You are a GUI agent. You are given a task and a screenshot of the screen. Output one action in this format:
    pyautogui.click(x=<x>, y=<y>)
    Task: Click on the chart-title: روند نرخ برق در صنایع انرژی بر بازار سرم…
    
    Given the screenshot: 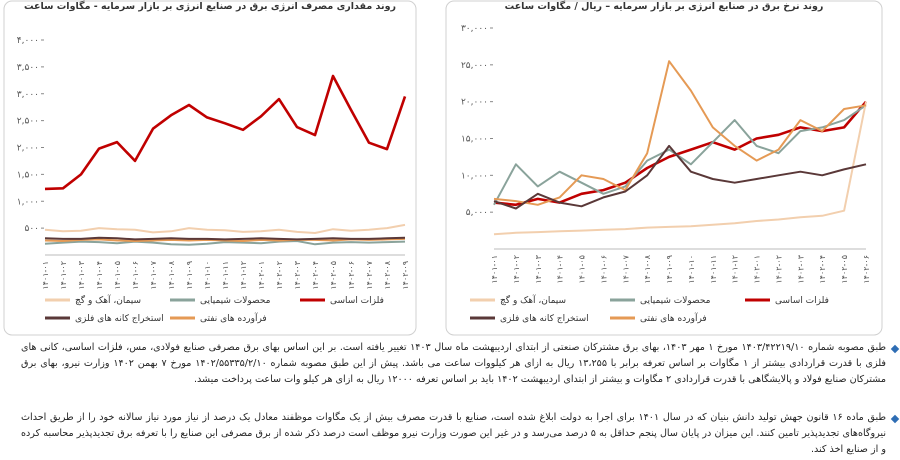 What is the action you would take?
    pyautogui.click(x=664, y=6)
    